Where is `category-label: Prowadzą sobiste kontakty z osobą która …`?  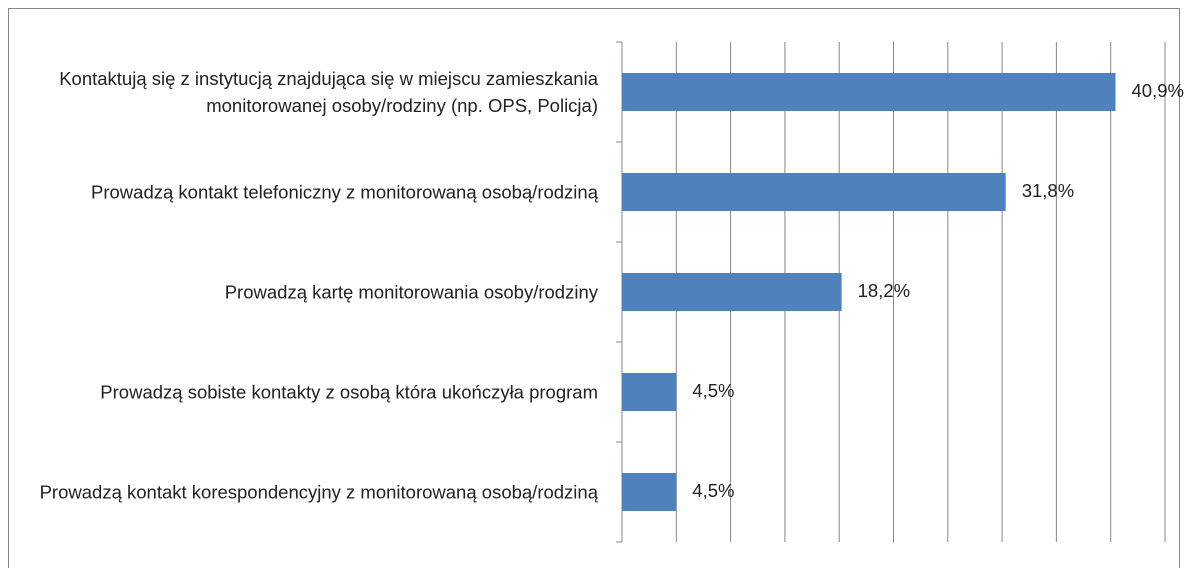
category-label: Prowadzą sobiste kontakty z osobą która … is located at coordinates (349, 392).